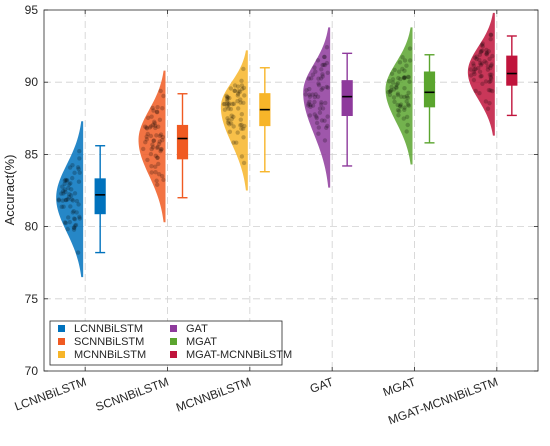 The image size is (550, 446). Describe the element at coordinates (109, 342) in the screenshot. I see `legend-label-SCNNBiLSTM: SCNNBiLSTM` at that location.